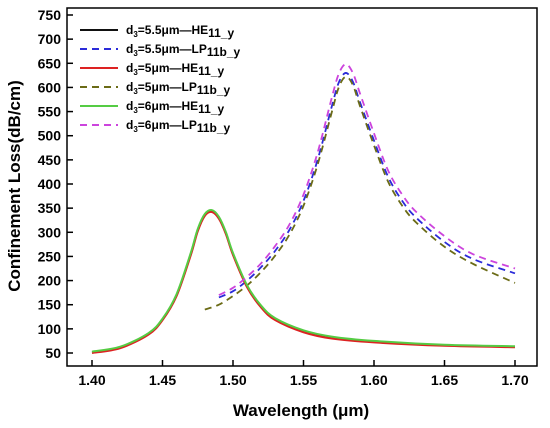  What do you see at coordinates (168, 68) in the screenshot?
I see `legend-text-part: =5μm—HE` at bounding box center [168, 68].